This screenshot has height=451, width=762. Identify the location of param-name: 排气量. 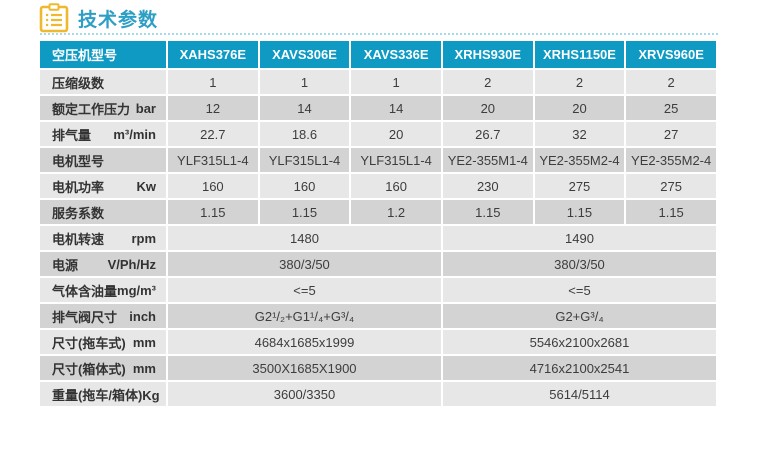
(72, 135).